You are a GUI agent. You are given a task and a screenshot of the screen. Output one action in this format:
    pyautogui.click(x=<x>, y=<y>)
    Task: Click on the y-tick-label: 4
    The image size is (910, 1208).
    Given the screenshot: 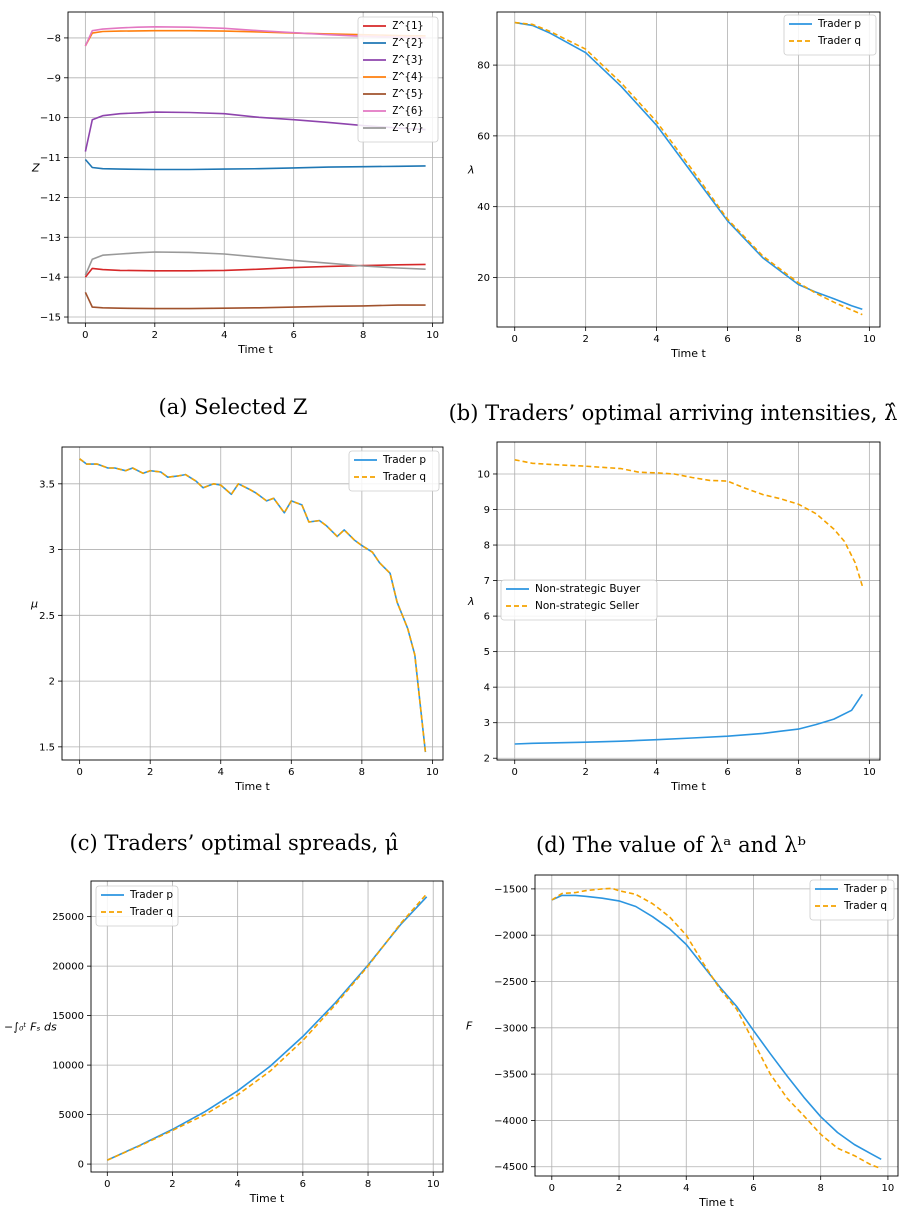 What is the action you would take?
    pyautogui.click(x=487, y=688)
    